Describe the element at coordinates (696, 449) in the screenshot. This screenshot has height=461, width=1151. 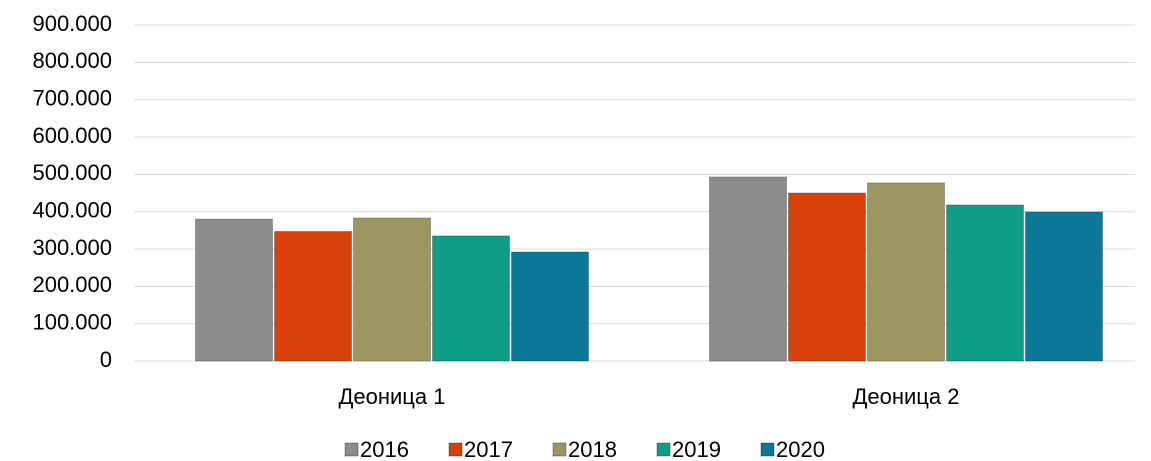
I see `legend-label: 2019` at that location.